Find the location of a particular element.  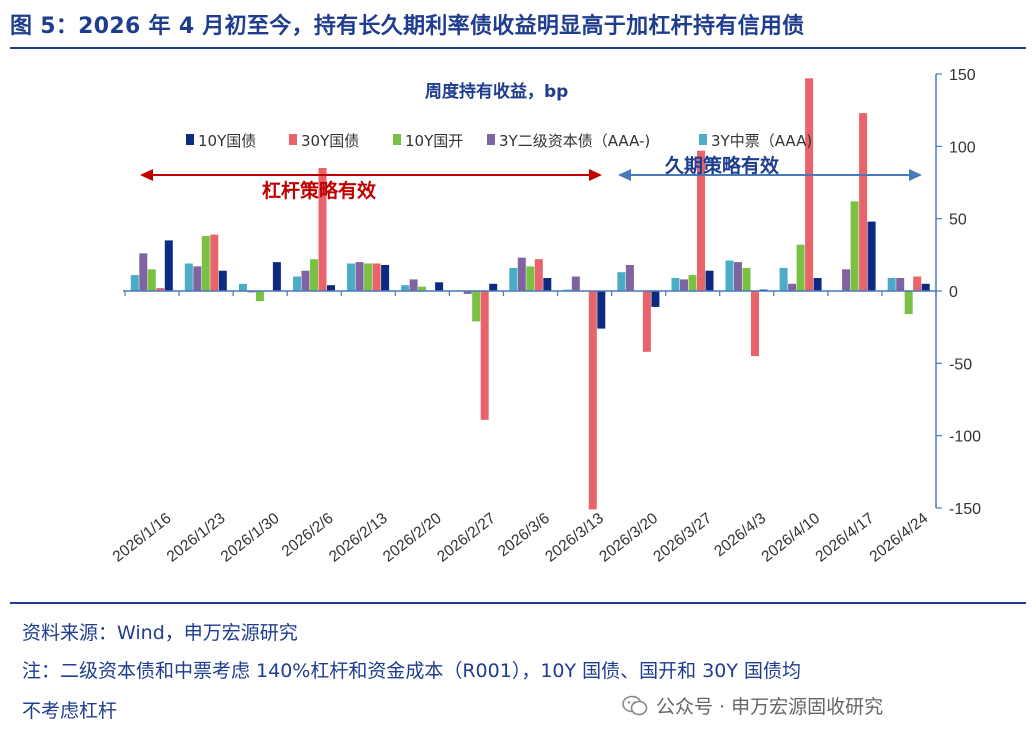

legend-swatch-30Y国债 is located at coordinates (293, 139).